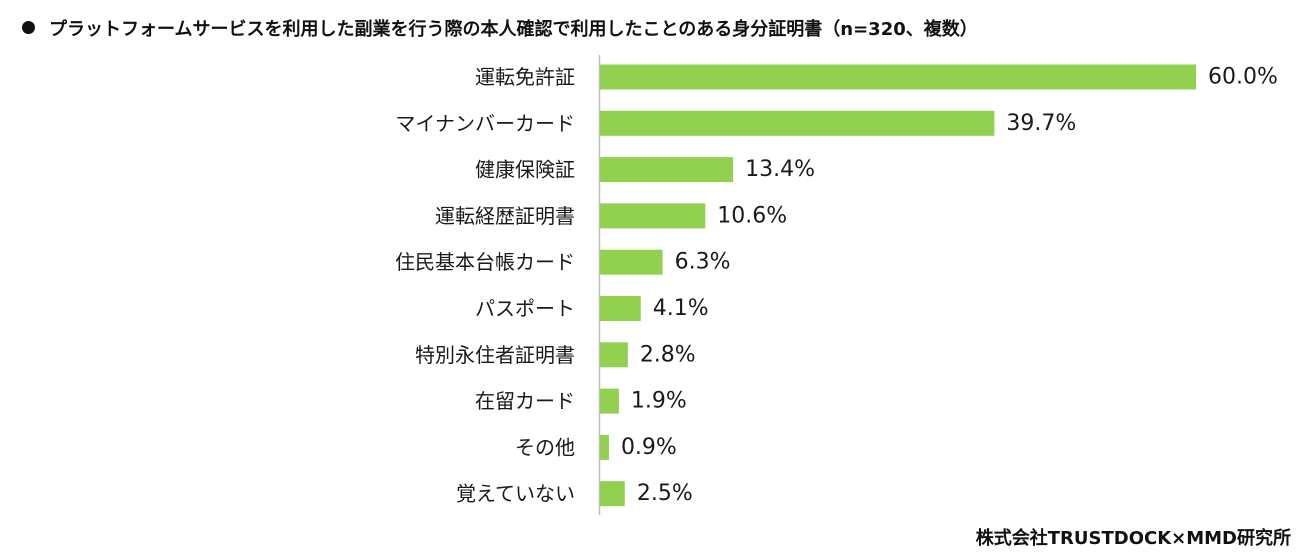  What do you see at coordinates (1243, 77) in the screenshot?
I see `value-label: 60.0%` at bounding box center [1243, 77].